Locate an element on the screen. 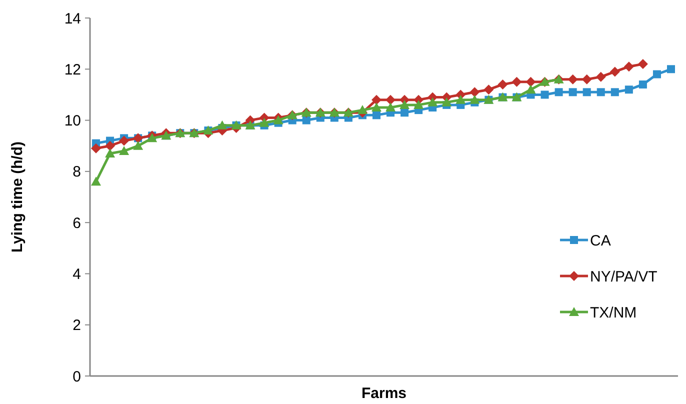 This screenshot has height=404, width=686. y-tick-label: 12 is located at coordinates (72, 69).